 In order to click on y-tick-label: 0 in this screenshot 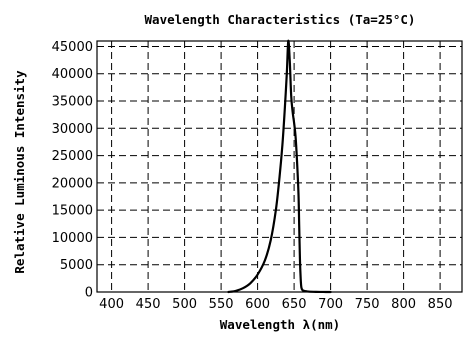, I will do `click(89, 293)`.